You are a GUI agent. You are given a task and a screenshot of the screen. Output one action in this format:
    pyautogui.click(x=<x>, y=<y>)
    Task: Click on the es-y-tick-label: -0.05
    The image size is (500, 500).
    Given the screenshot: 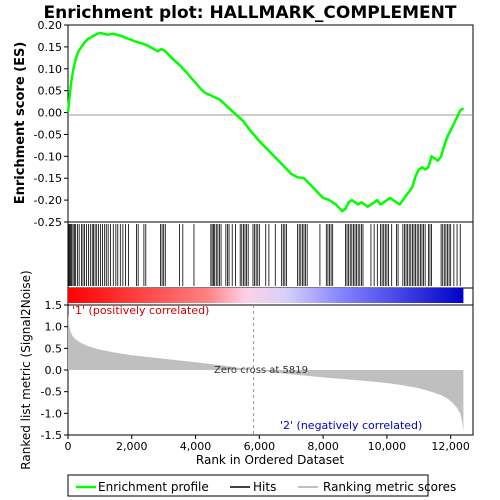 What is the action you would take?
    pyautogui.click(x=48, y=134)
    